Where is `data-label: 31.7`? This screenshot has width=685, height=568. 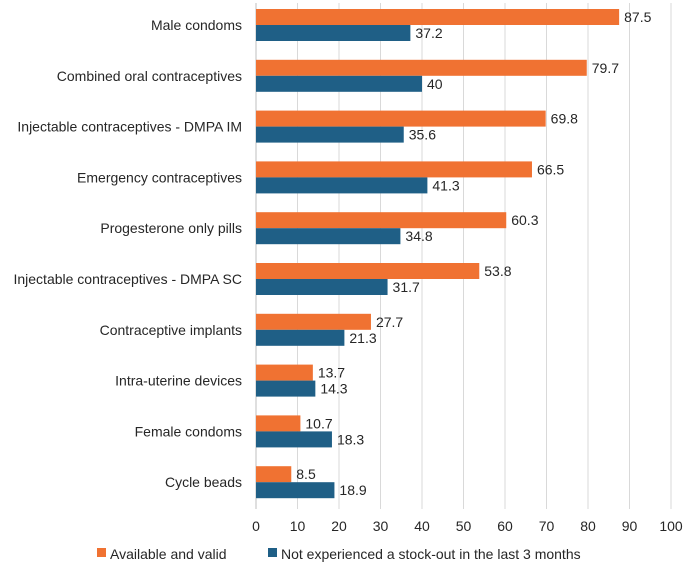 data-label: 31.7 is located at coordinates (406, 287).